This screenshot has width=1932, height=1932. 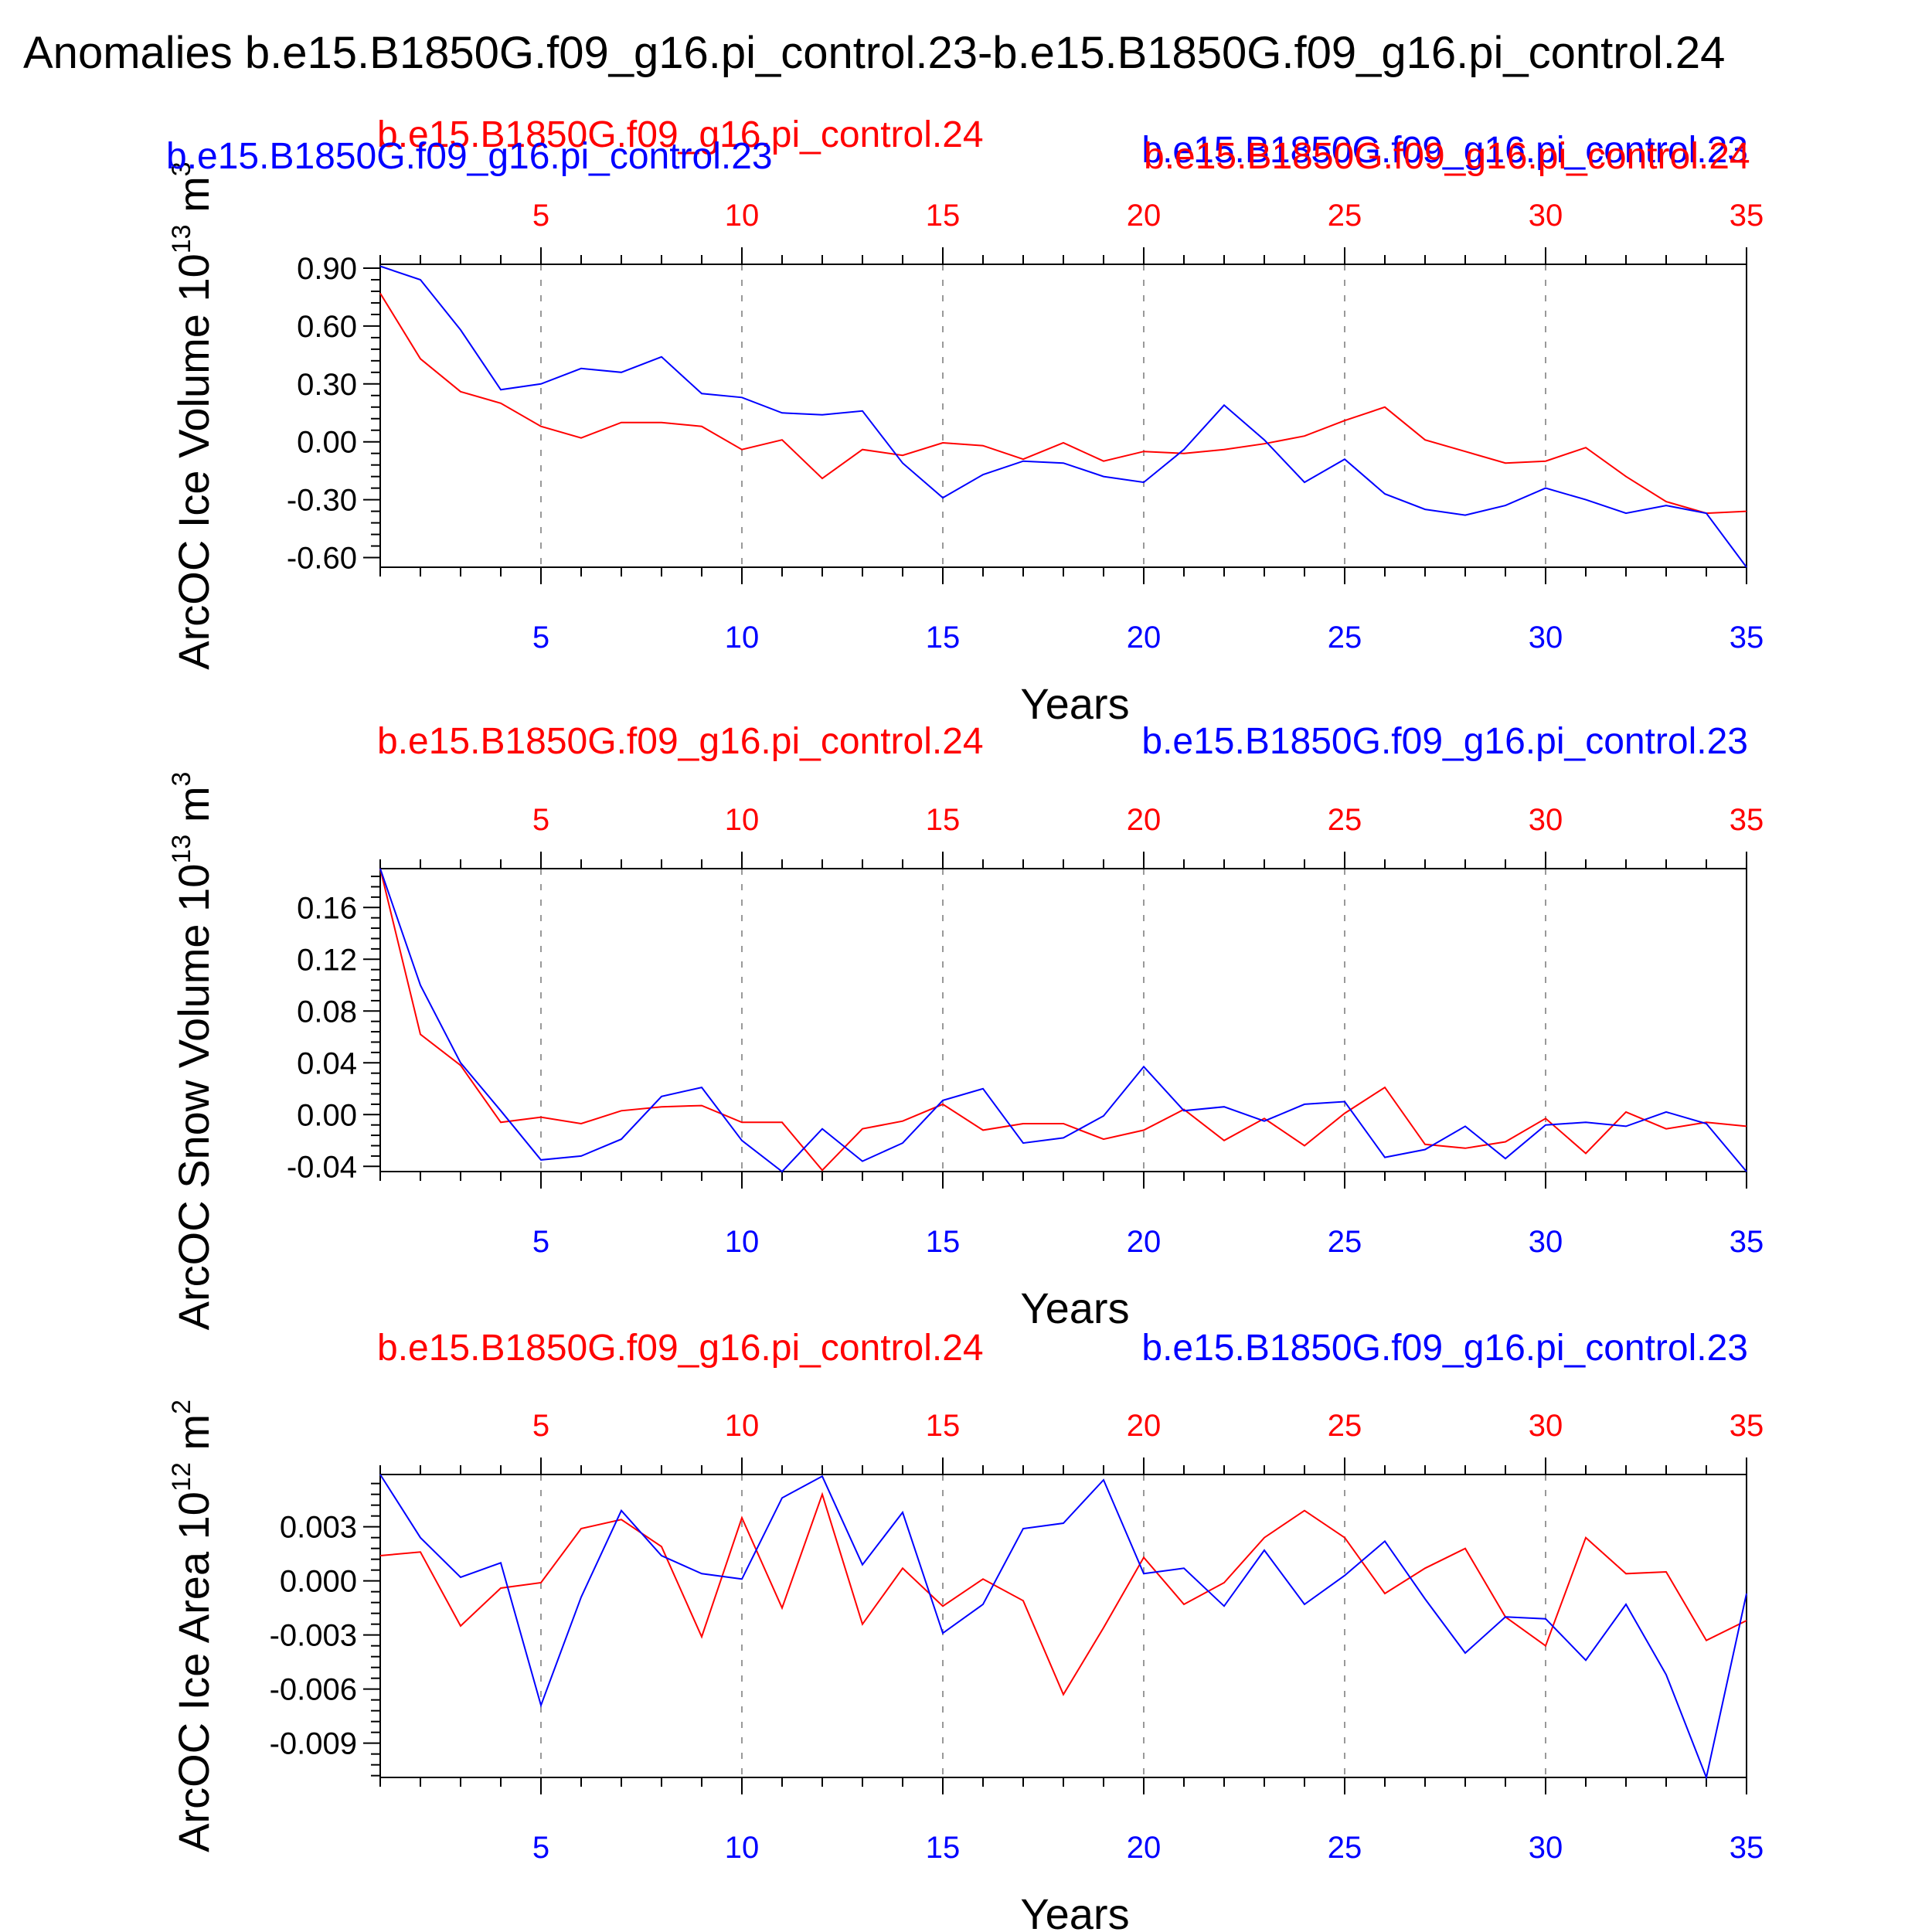 What do you see at coordinates (327, 1063) in the screenshot?
I see `y-tick-label: 0.04` at bounding box center [327, 1063].